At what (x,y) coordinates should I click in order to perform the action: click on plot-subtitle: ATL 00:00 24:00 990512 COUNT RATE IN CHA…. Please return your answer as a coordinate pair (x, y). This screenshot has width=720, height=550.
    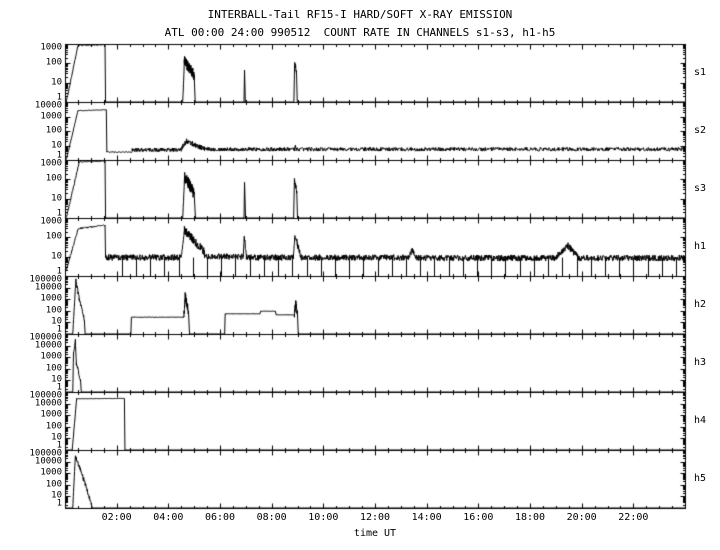
    Looking at the image, I should click on (360, 32).